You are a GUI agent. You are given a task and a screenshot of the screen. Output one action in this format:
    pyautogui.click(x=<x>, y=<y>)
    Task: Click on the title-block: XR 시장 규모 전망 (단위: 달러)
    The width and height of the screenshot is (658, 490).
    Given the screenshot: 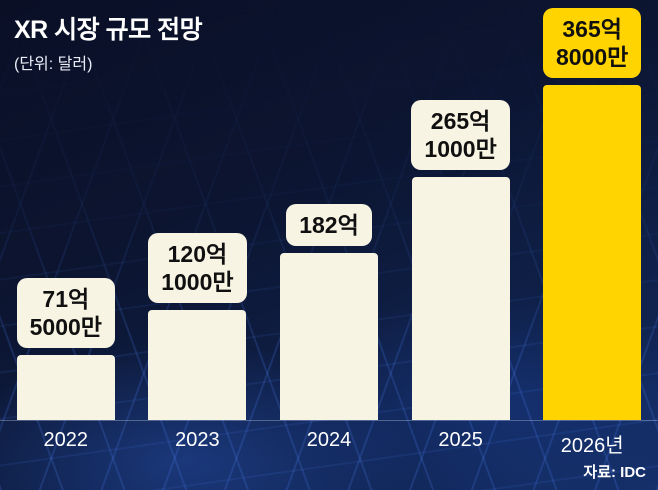 What is the action you would take?
    pyautogui.click(x=108, y=42)
    